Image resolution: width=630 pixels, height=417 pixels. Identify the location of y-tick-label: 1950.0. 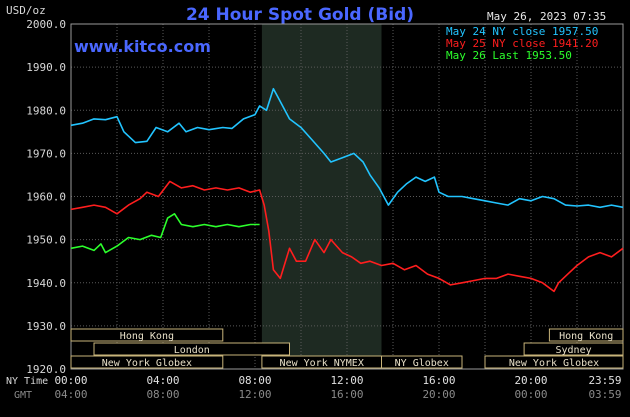
(46, 240).